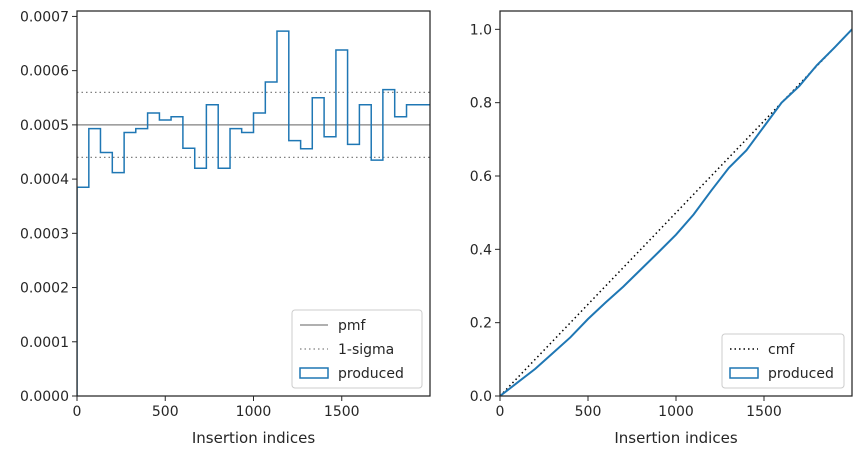 The height and width of the screenshot is (455, 861). What do you see at coordinates (44, 180) in the screenshot?
I see `y-tick-label: 0.0004` at bounding box center [44, 180].